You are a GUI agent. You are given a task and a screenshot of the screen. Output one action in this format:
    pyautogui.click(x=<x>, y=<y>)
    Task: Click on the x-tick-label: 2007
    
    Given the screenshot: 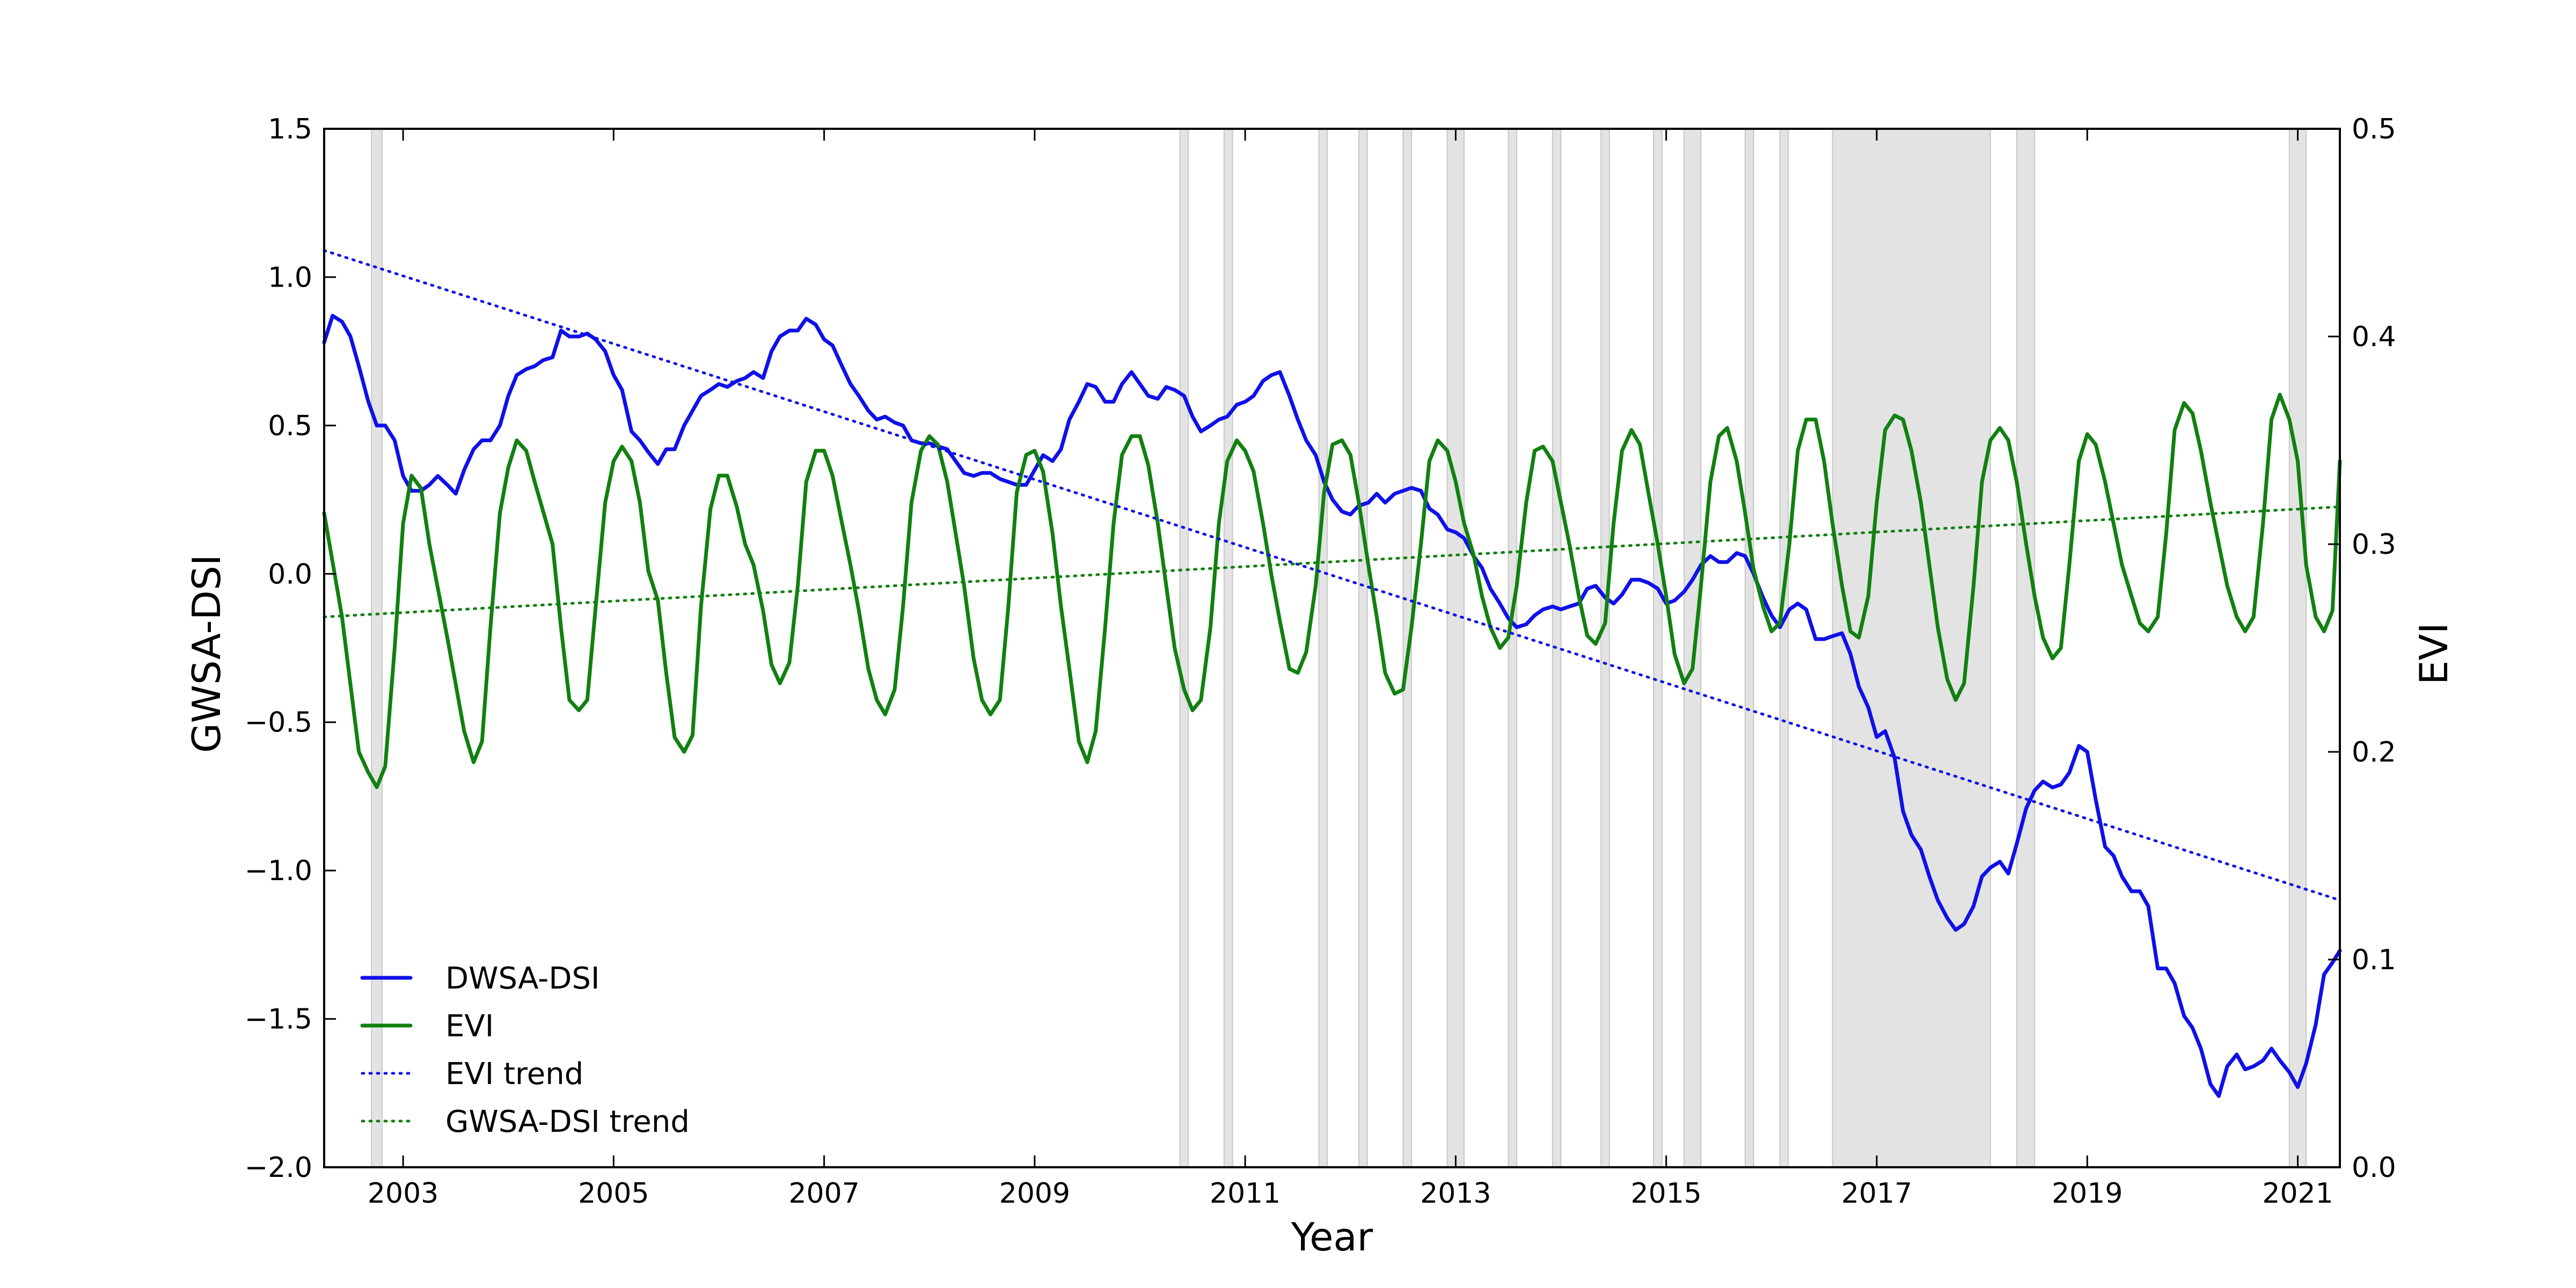 What is the action you would take?
    pyautogui.click(x=823, y=1193)
    